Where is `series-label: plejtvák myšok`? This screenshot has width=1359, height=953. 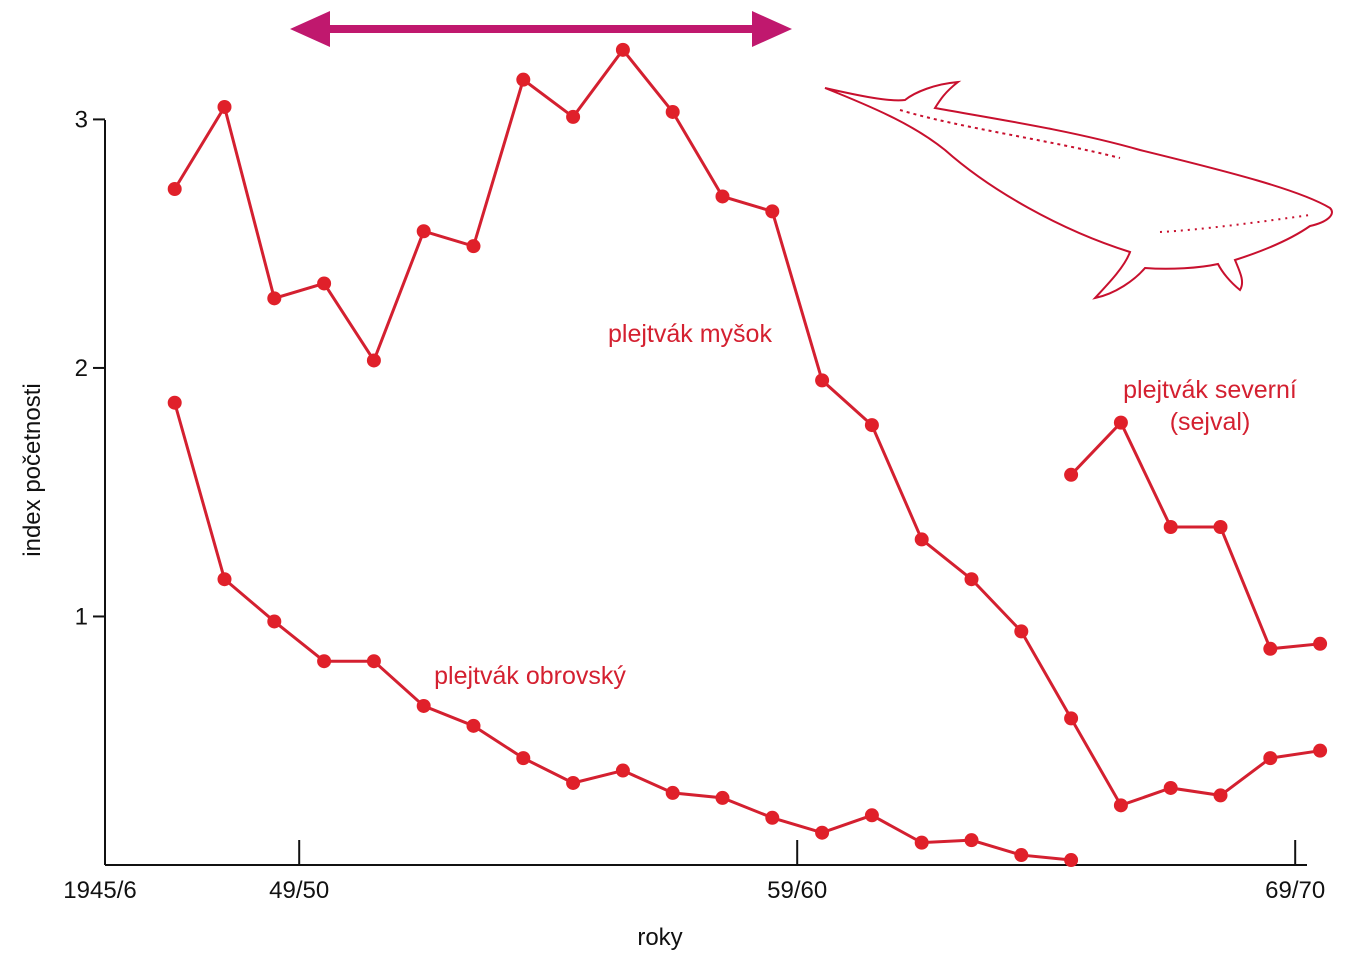
series-label: plejtvák myšok is located at coordinates (690, 334).